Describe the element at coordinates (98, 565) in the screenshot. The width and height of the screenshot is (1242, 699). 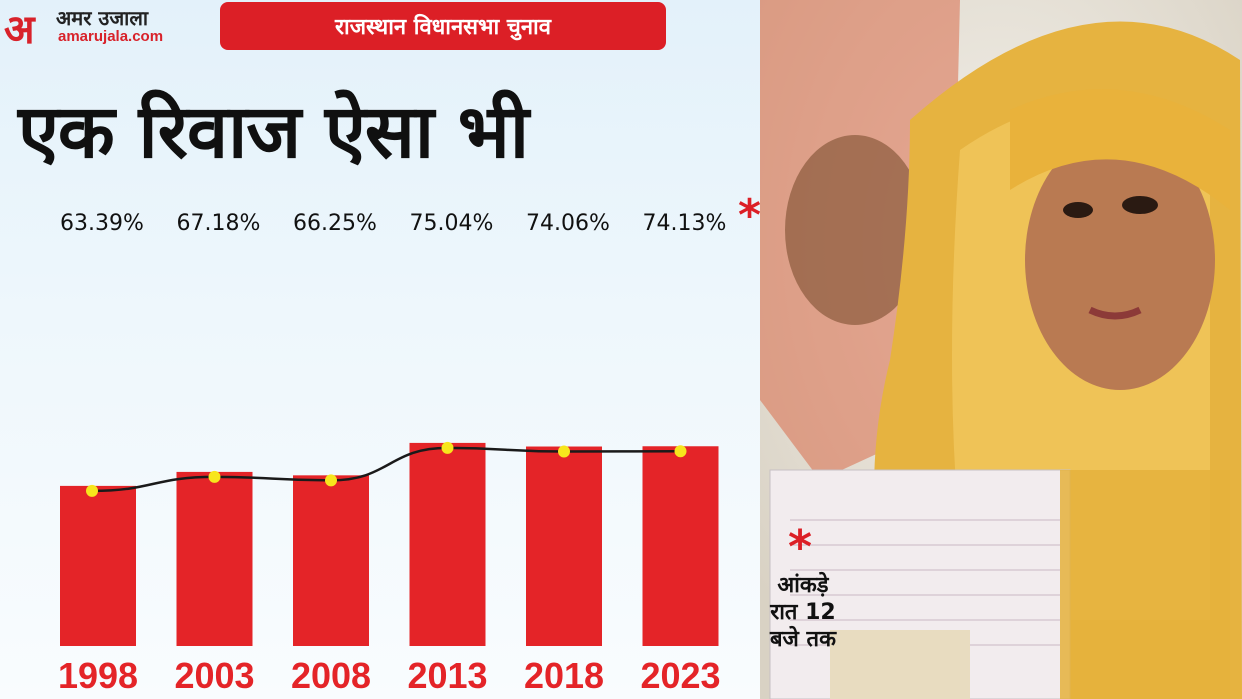
I see `bar-1998` at that location.